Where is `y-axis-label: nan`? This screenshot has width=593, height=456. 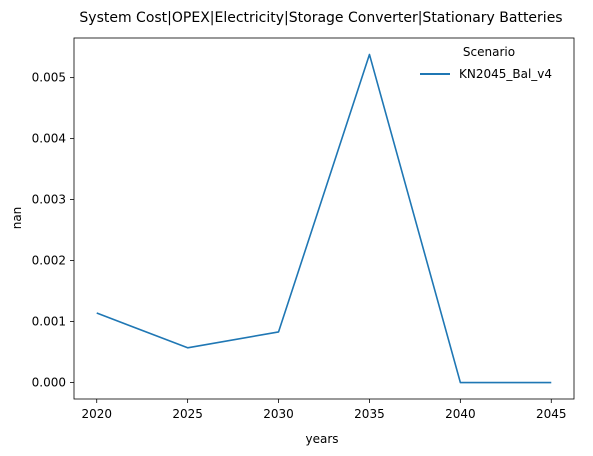
y-axis-label: nan is located at coordinates (17, 218).